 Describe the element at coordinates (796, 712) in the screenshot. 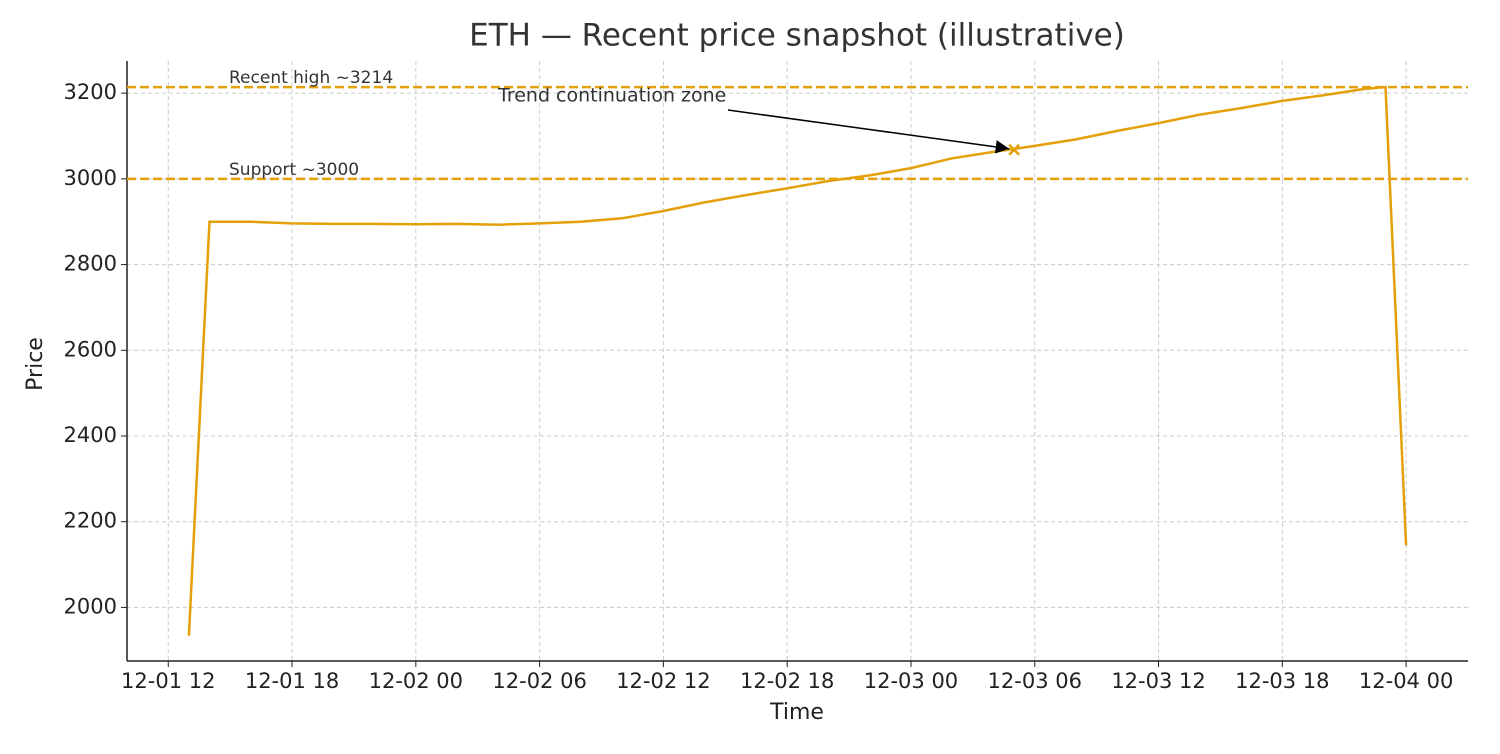

I see `x-axis-label: Time` at that location.